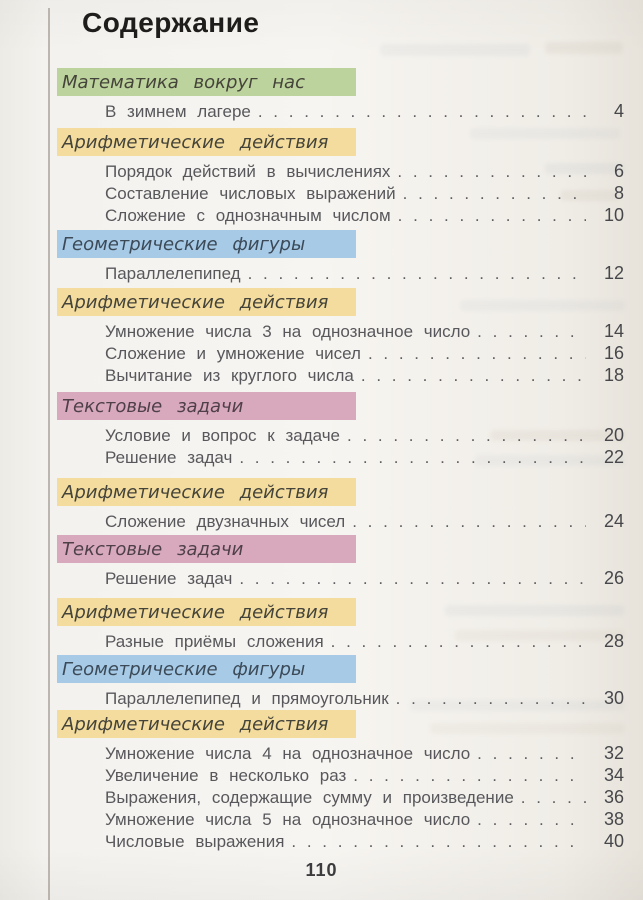 The height and width of the screenshot is (900, 643). Describe the element at coordinates (613, 331) in the screenshot. I see `toc-entry-page-number: 14` at that location.